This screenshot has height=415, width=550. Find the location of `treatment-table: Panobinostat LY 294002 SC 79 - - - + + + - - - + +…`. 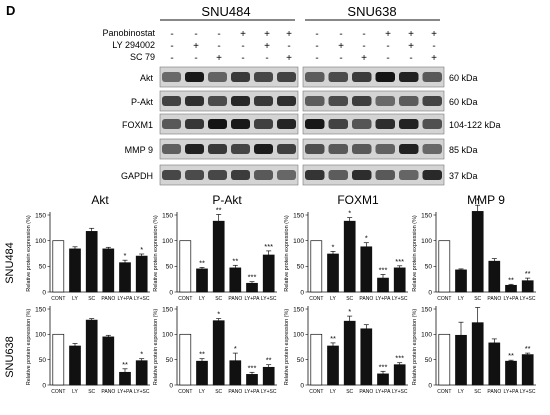

treatment-table: Panobinostat LY 294002 SC 79 - - - + + + - - - + +… is located at coordinates (269, 46).